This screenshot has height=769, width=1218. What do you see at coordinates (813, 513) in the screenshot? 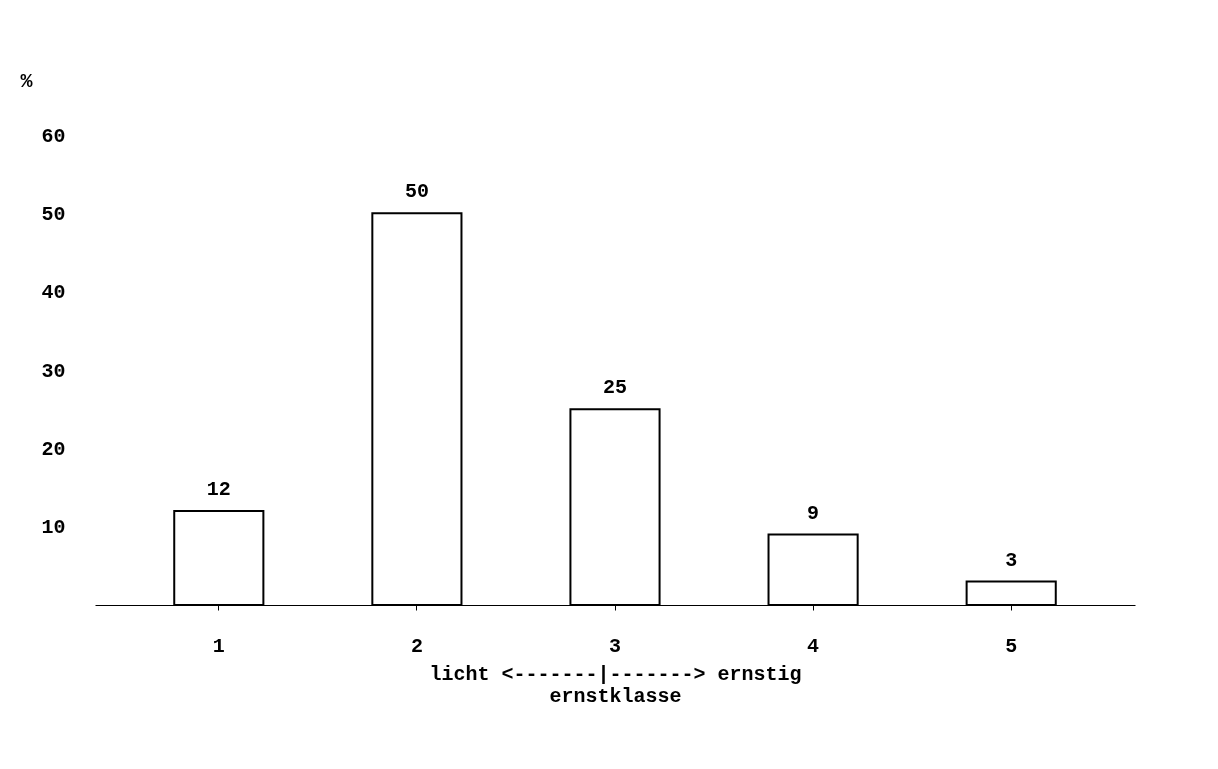
I see `data-label: 9` at bounding box center [813, 513].